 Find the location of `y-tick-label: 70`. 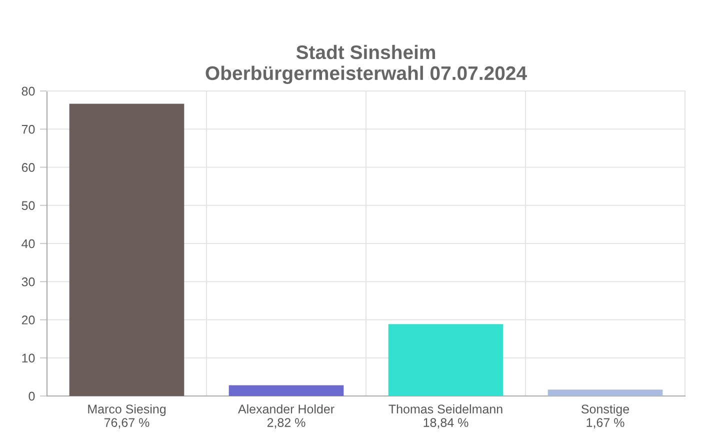

y-tick-label: 70 is located at coordinates (28, 129).